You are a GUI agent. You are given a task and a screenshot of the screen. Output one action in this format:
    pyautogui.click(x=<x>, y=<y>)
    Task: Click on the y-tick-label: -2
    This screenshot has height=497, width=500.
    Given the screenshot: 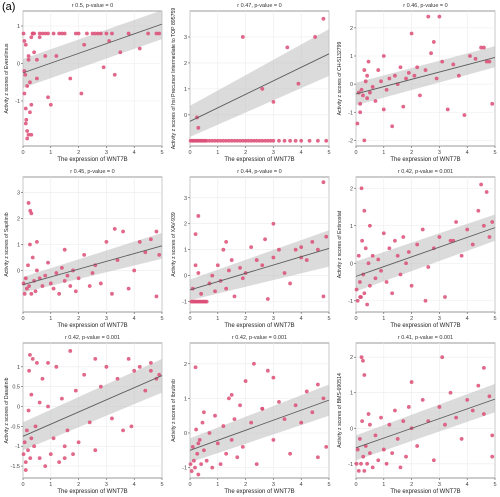 What is the action you would take?
    pyautogui.click(x=350, y=141)
    